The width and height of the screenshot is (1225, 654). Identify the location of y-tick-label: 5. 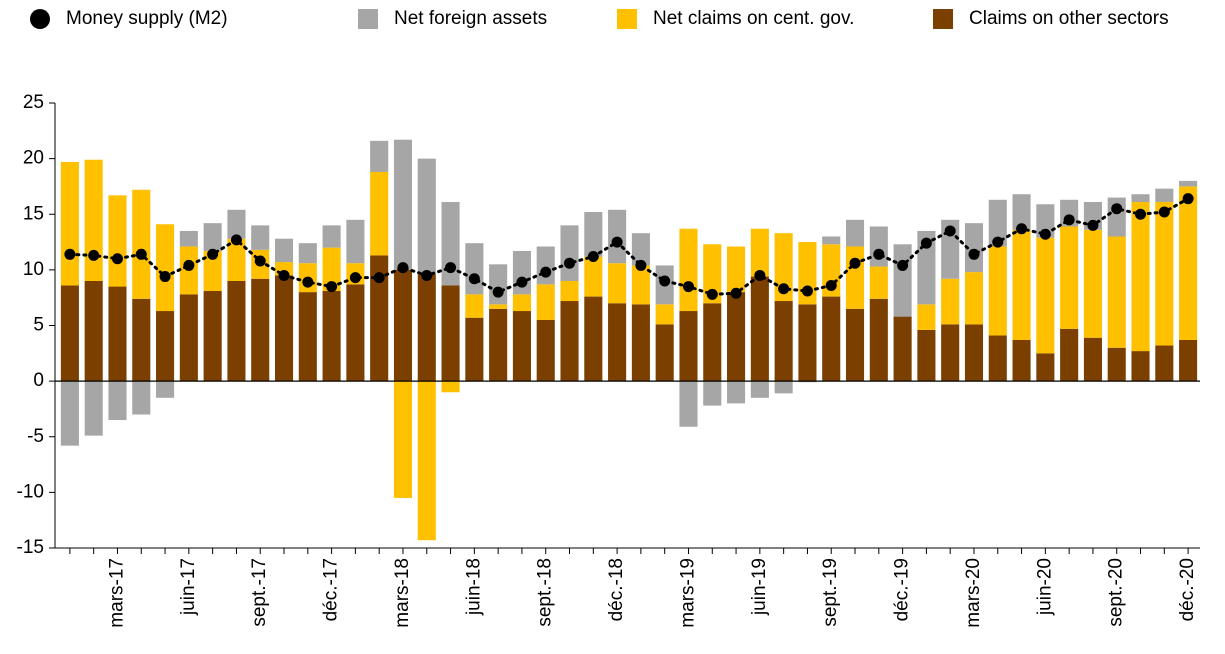
(38, 325).